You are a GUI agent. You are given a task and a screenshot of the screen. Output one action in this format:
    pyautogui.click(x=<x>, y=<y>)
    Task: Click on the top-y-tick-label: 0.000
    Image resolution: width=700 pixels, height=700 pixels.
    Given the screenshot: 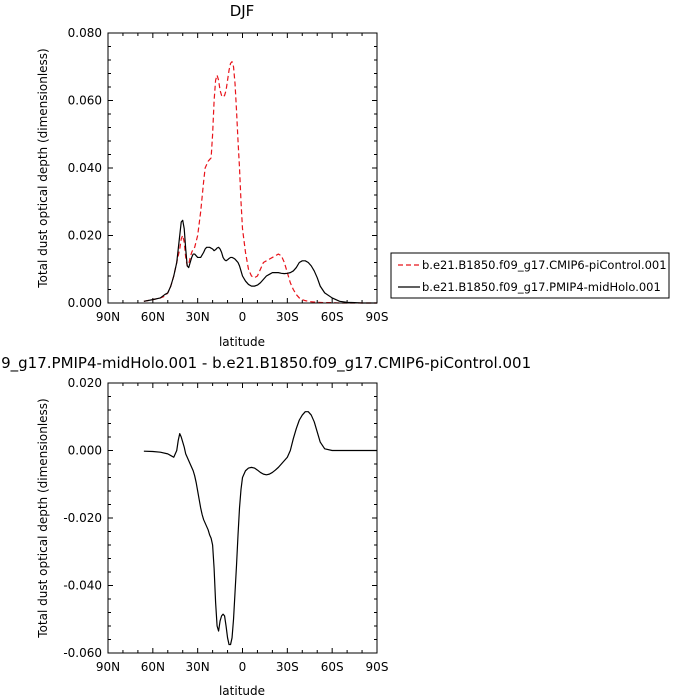 What is the action you would take?
    pyautogui.click(x=85, y=303)
    